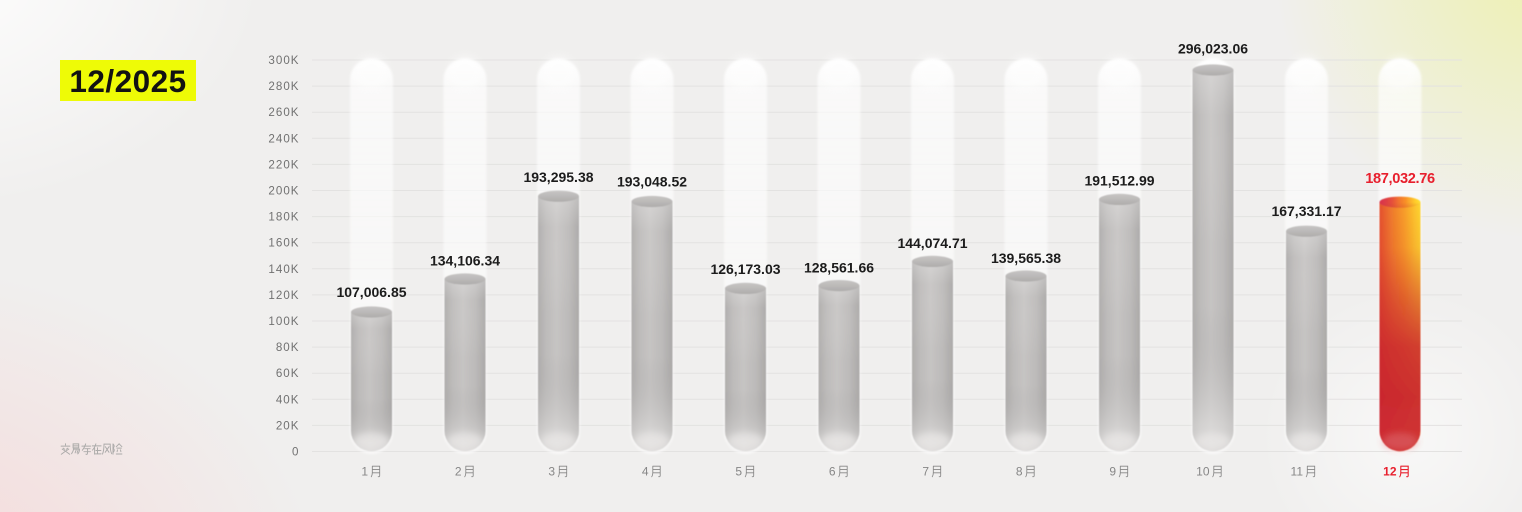 Image resolution: width=1522 pixels, height=512 pixels. Describe the element at coordinates (832, 472) in the screenshot. I see `svg-text: 6` at that location.